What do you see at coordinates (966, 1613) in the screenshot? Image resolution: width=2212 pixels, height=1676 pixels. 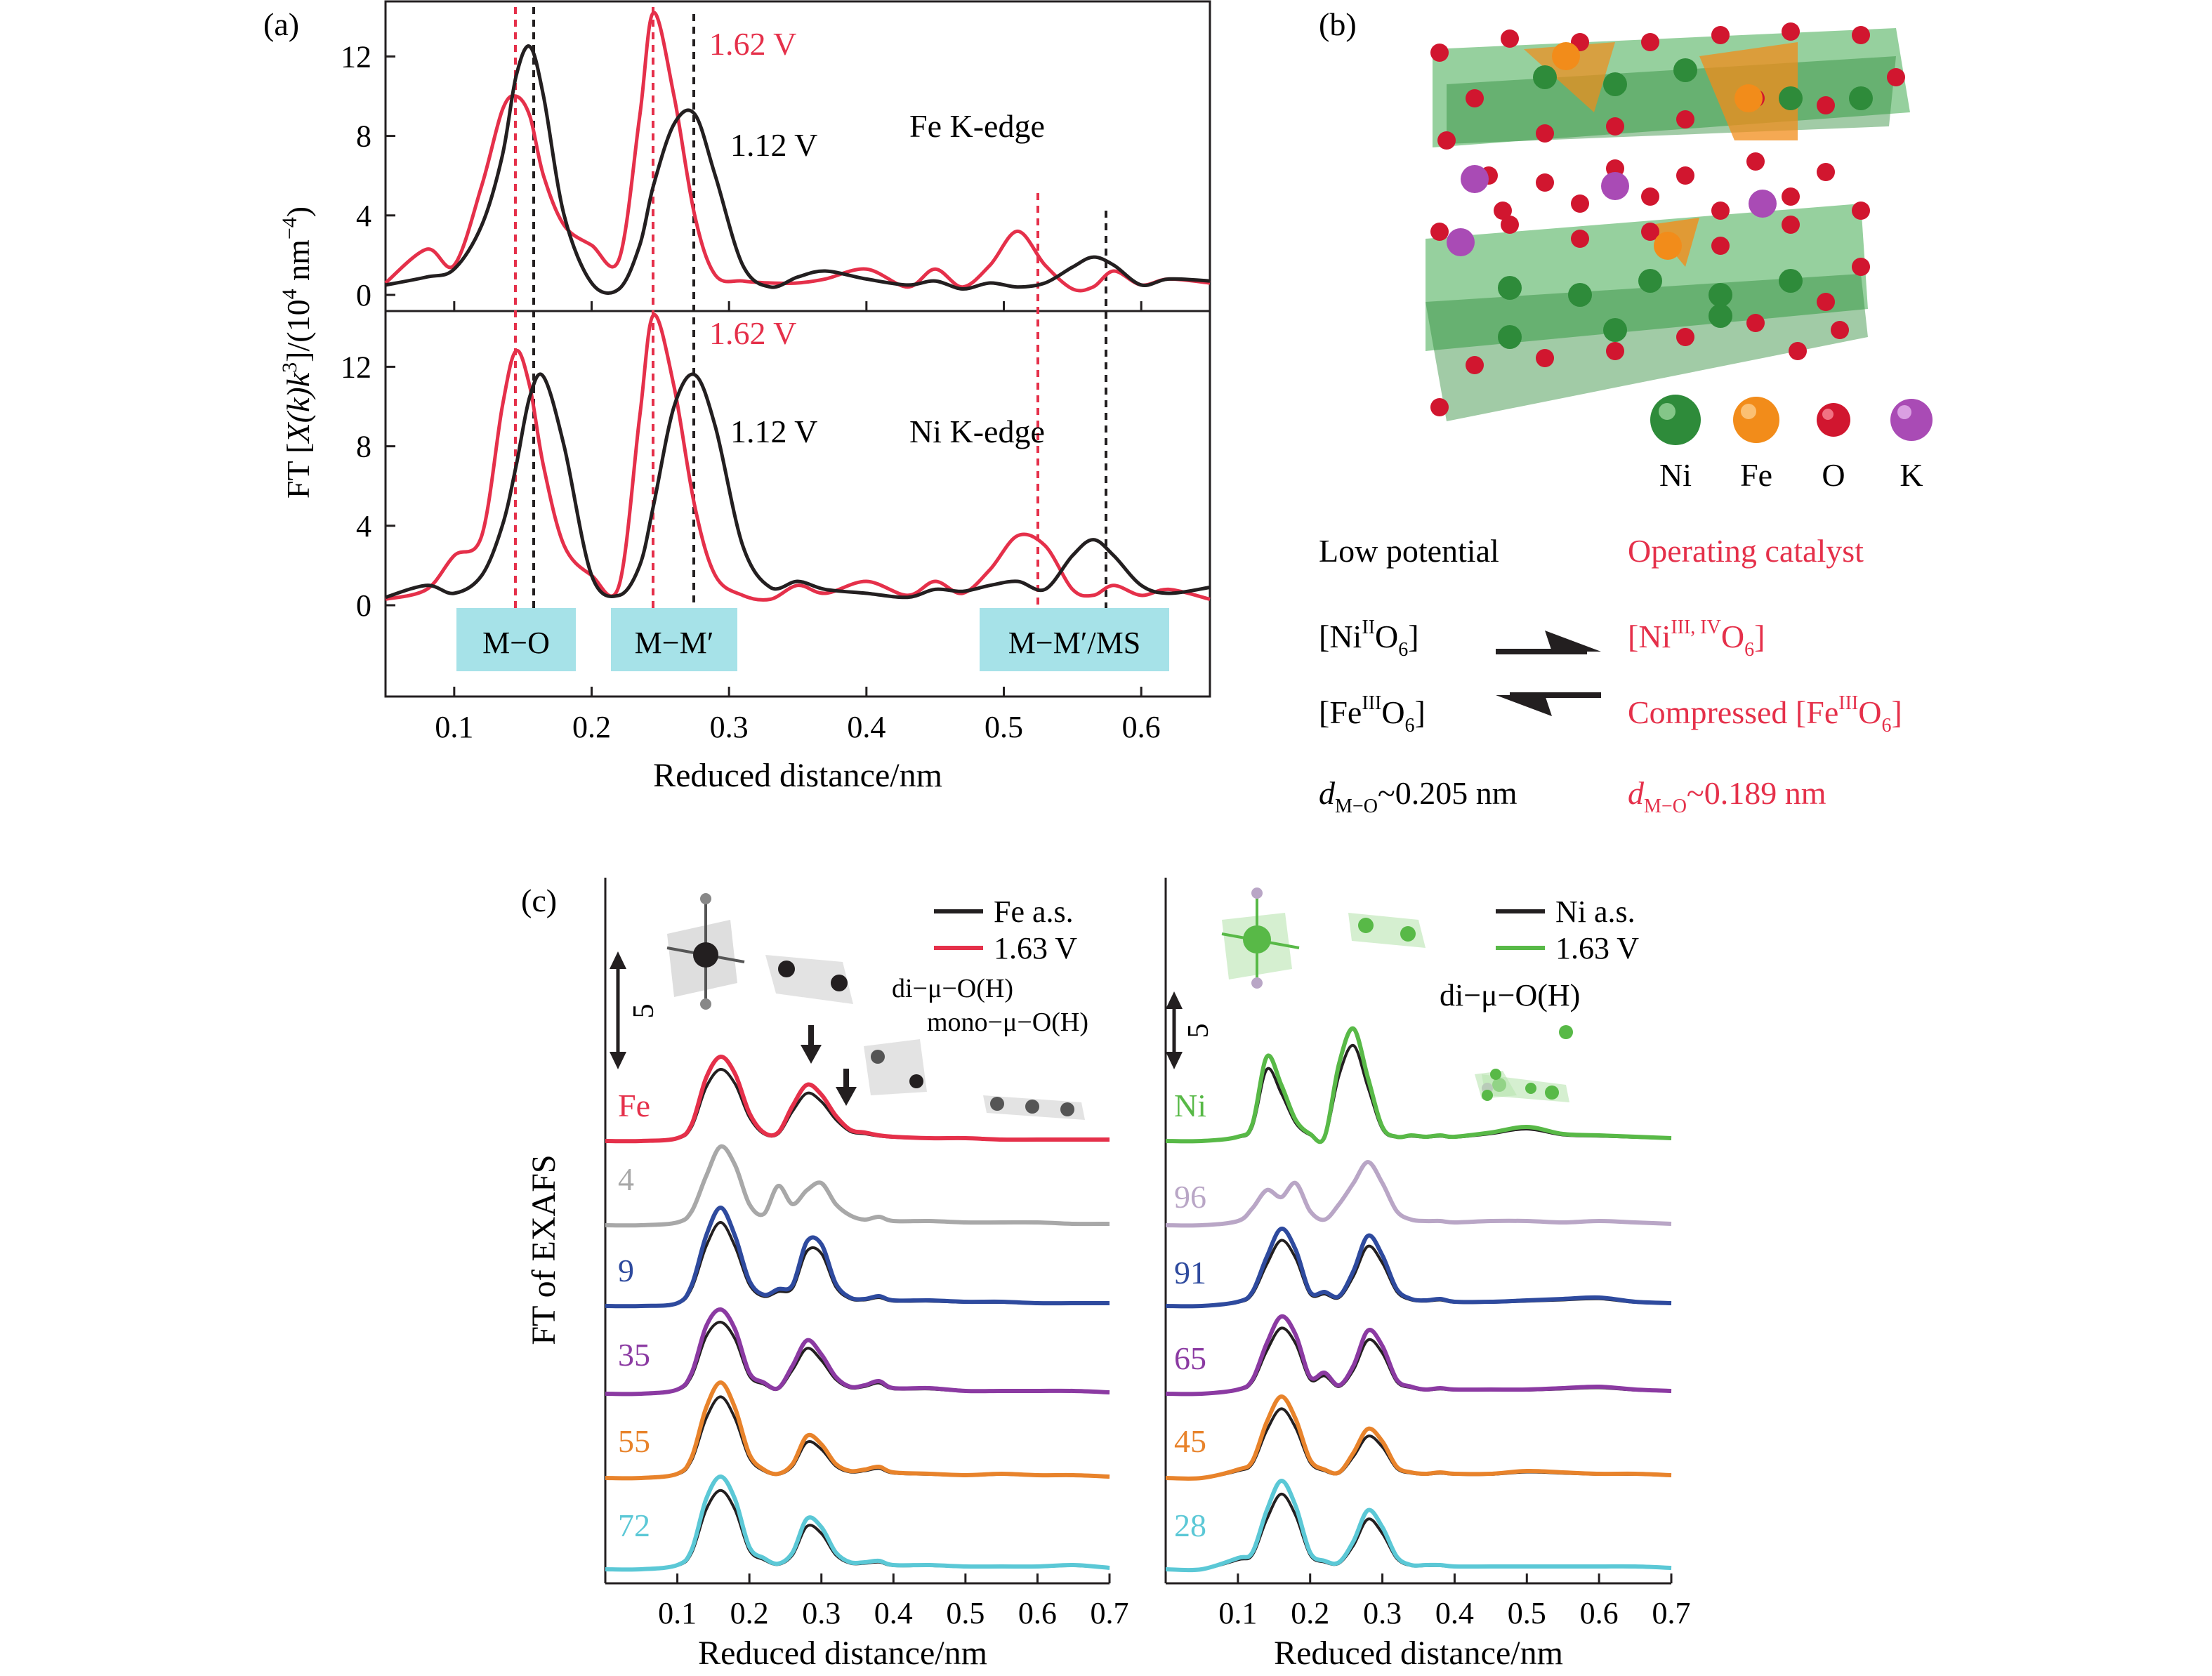 I see `x-tick-label: 0.5` at bounding box center [966, 1613].